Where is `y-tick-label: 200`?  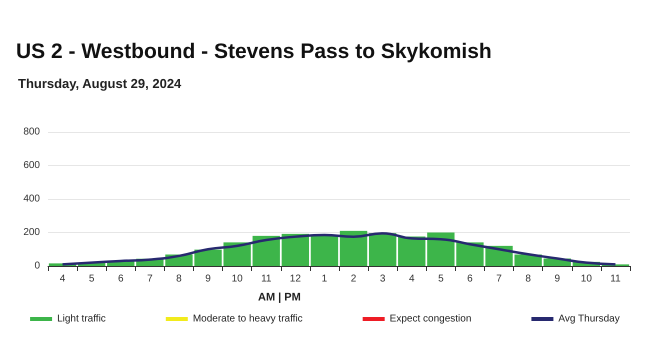
y-tick-label: 200 is located at coordinates (31, 232).